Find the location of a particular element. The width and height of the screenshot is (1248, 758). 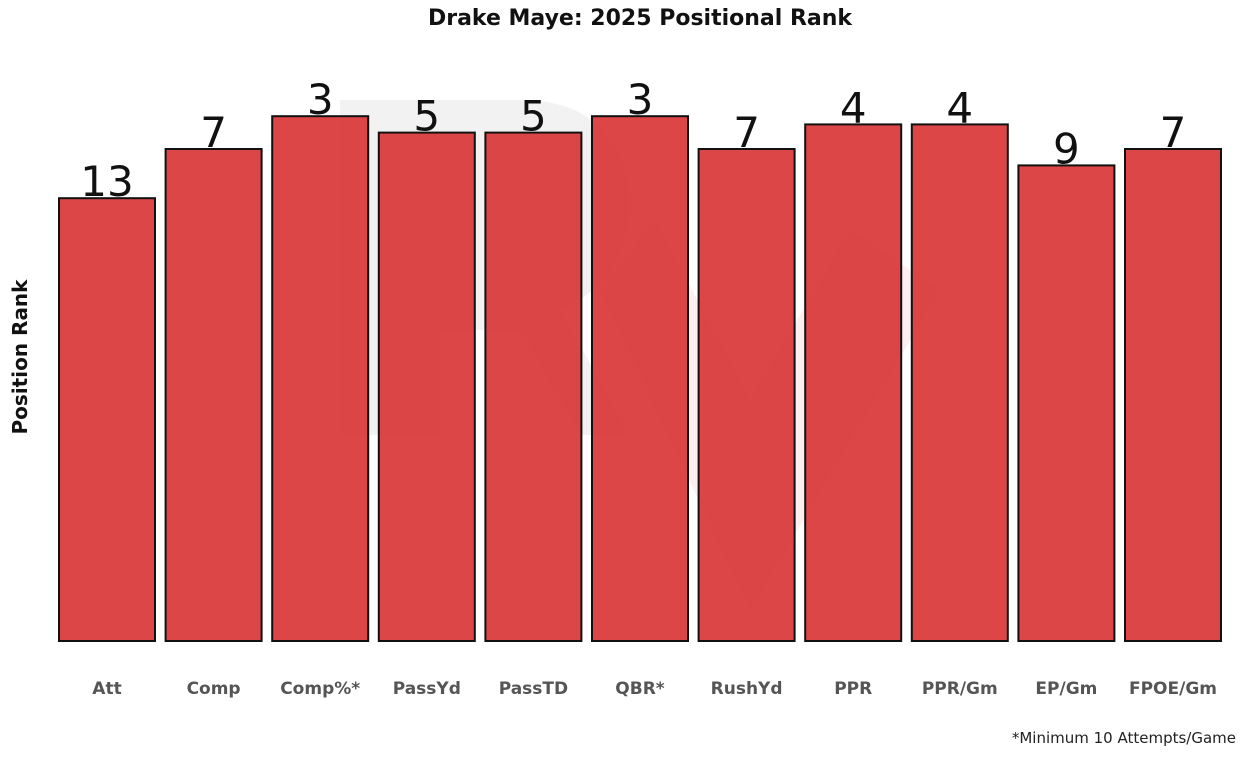

x-tick-label: FPOE/Gm is located at coordinates (1173, 689).